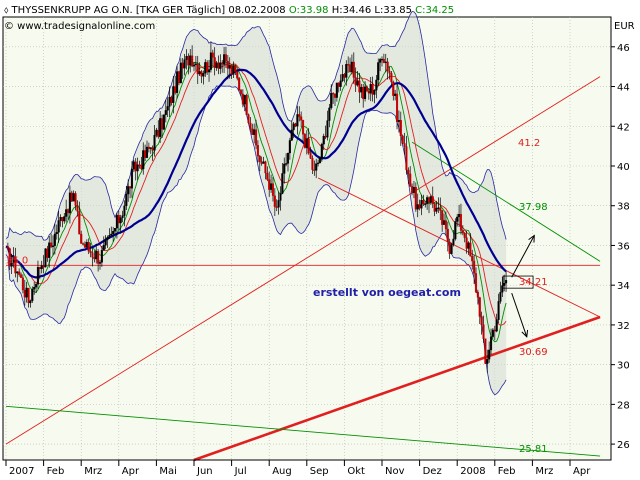 The height and width of the screenshot is (480, 640). Describe the element at coordinates (623, 48) in the screenshot. I see `y-tick-label: 46` at that location.